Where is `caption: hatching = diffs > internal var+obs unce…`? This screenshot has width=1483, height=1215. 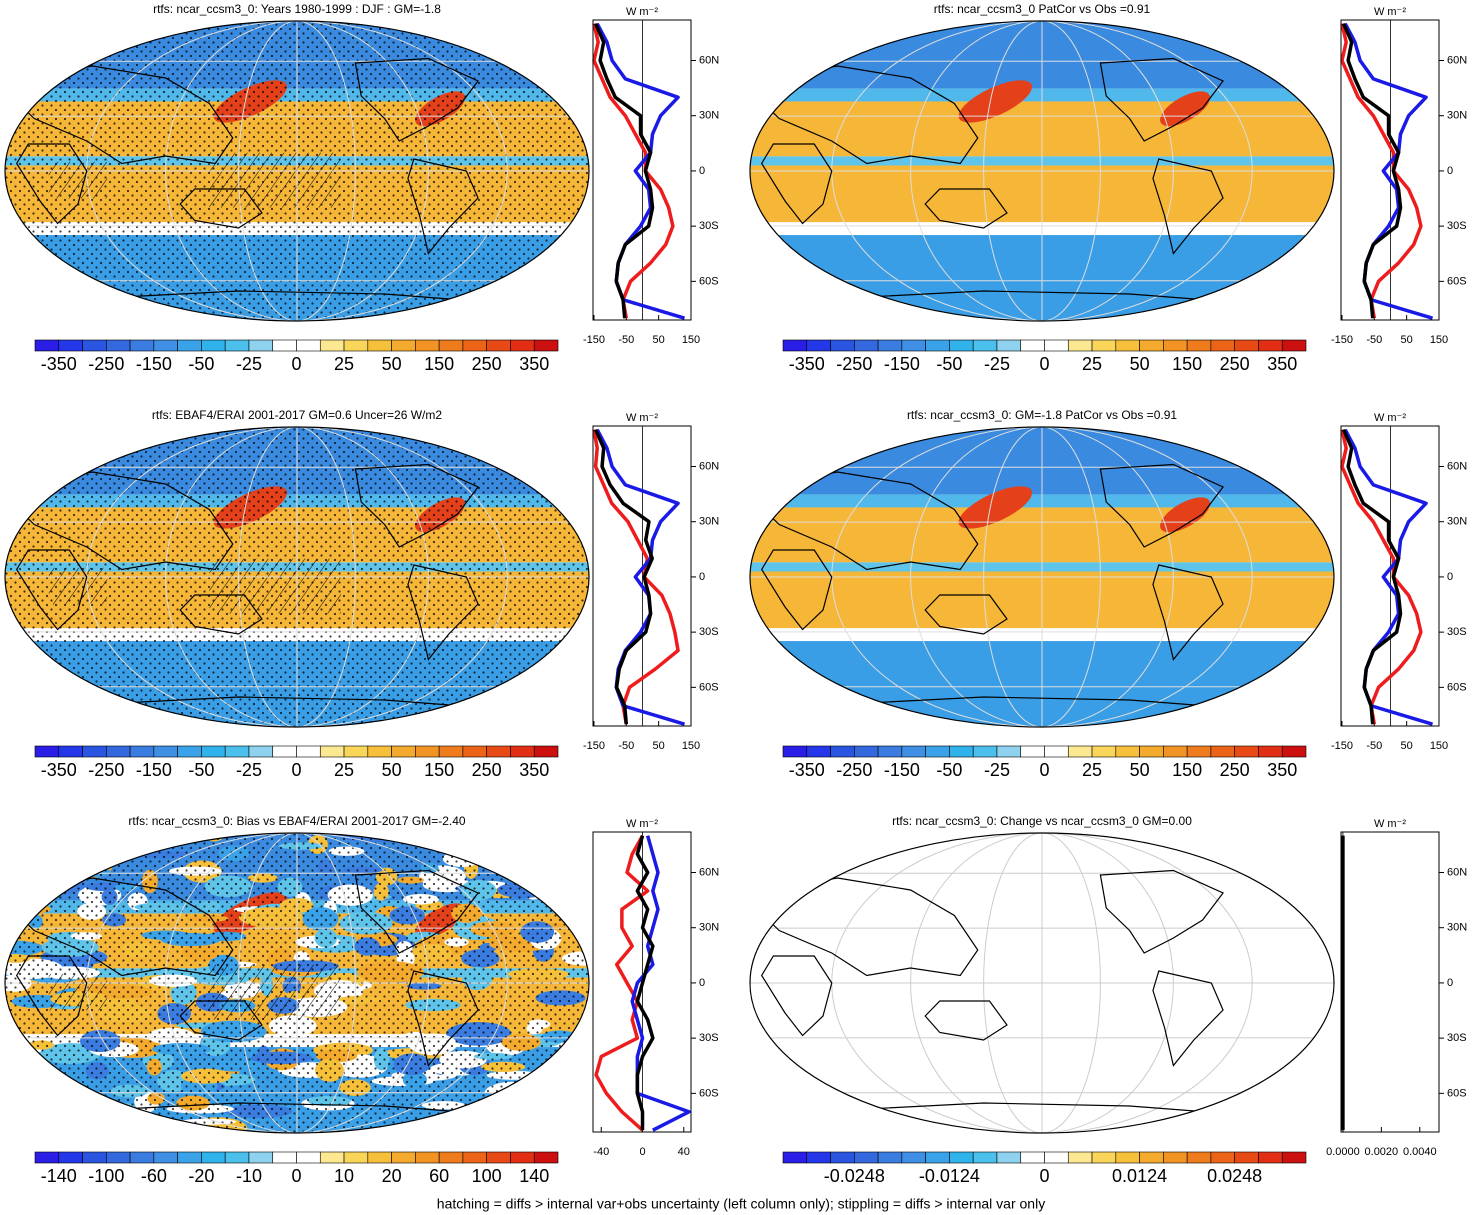 caption: hatching = diffs > internal var+obs unce… is located at coordinates (741, 1204).